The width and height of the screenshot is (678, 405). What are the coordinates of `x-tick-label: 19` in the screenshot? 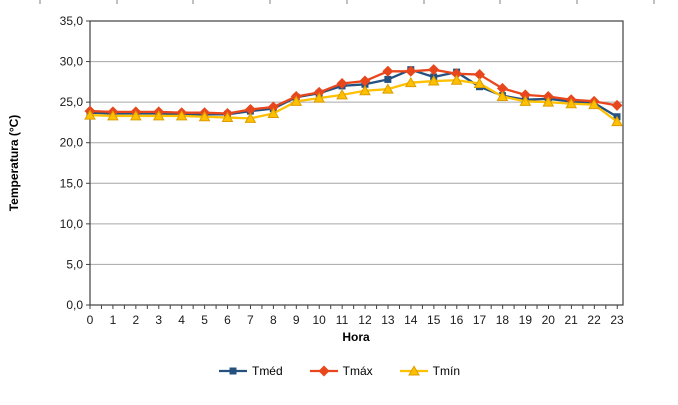 It's located at (526, 320).